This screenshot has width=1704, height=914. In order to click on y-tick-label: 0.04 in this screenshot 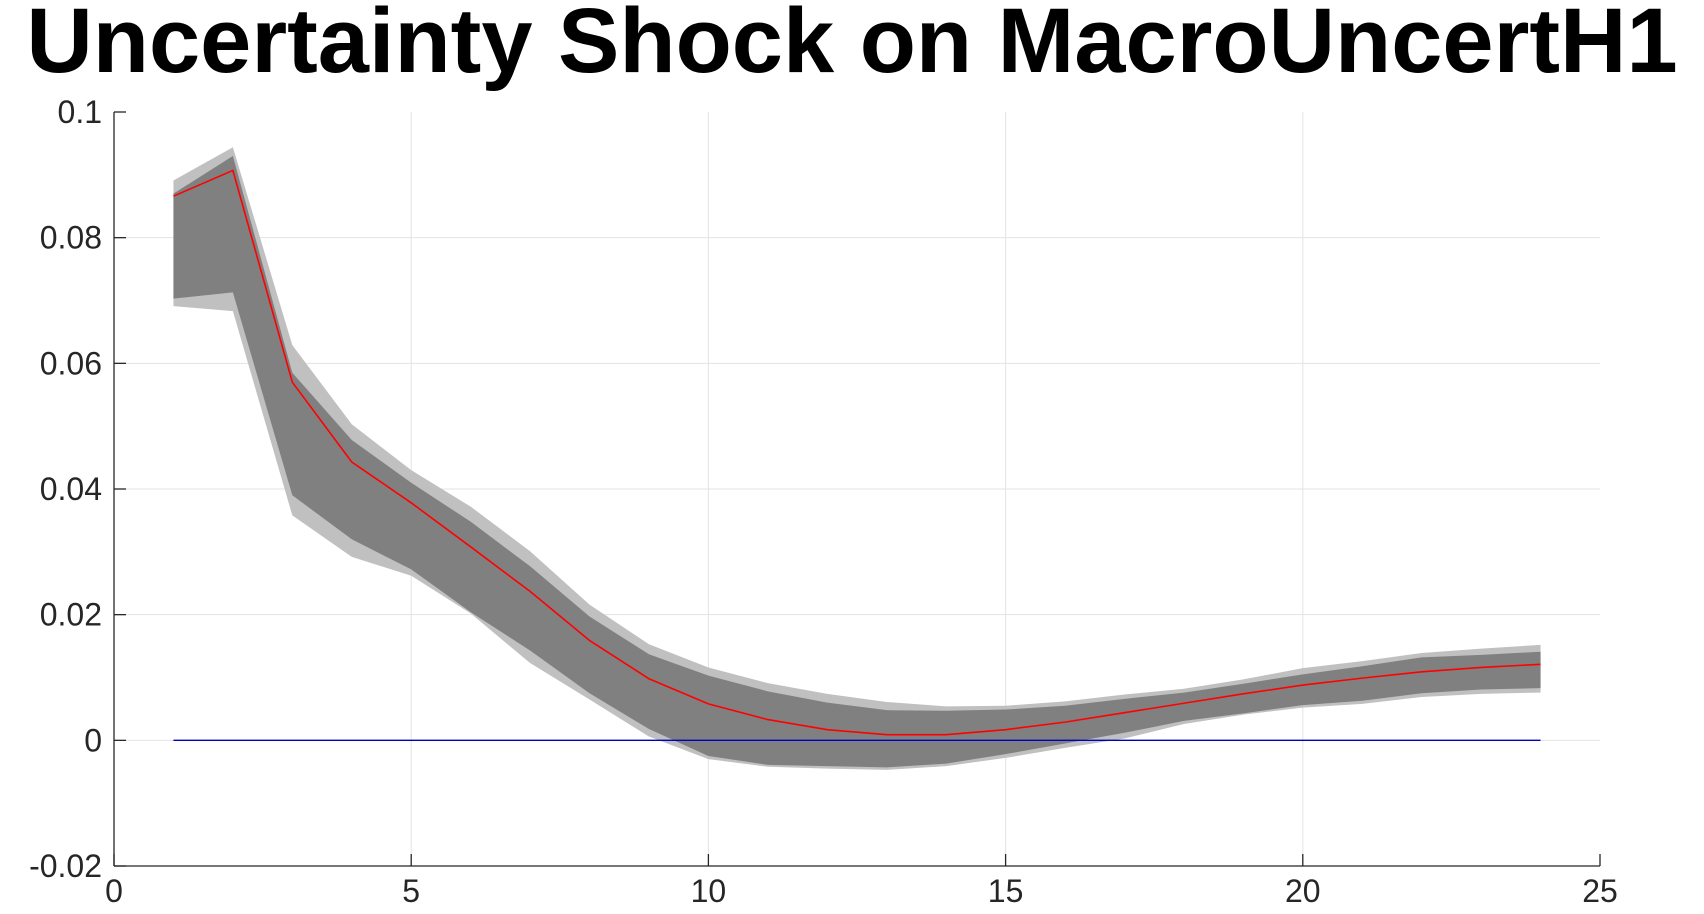, I will do `click(71, 489)`.